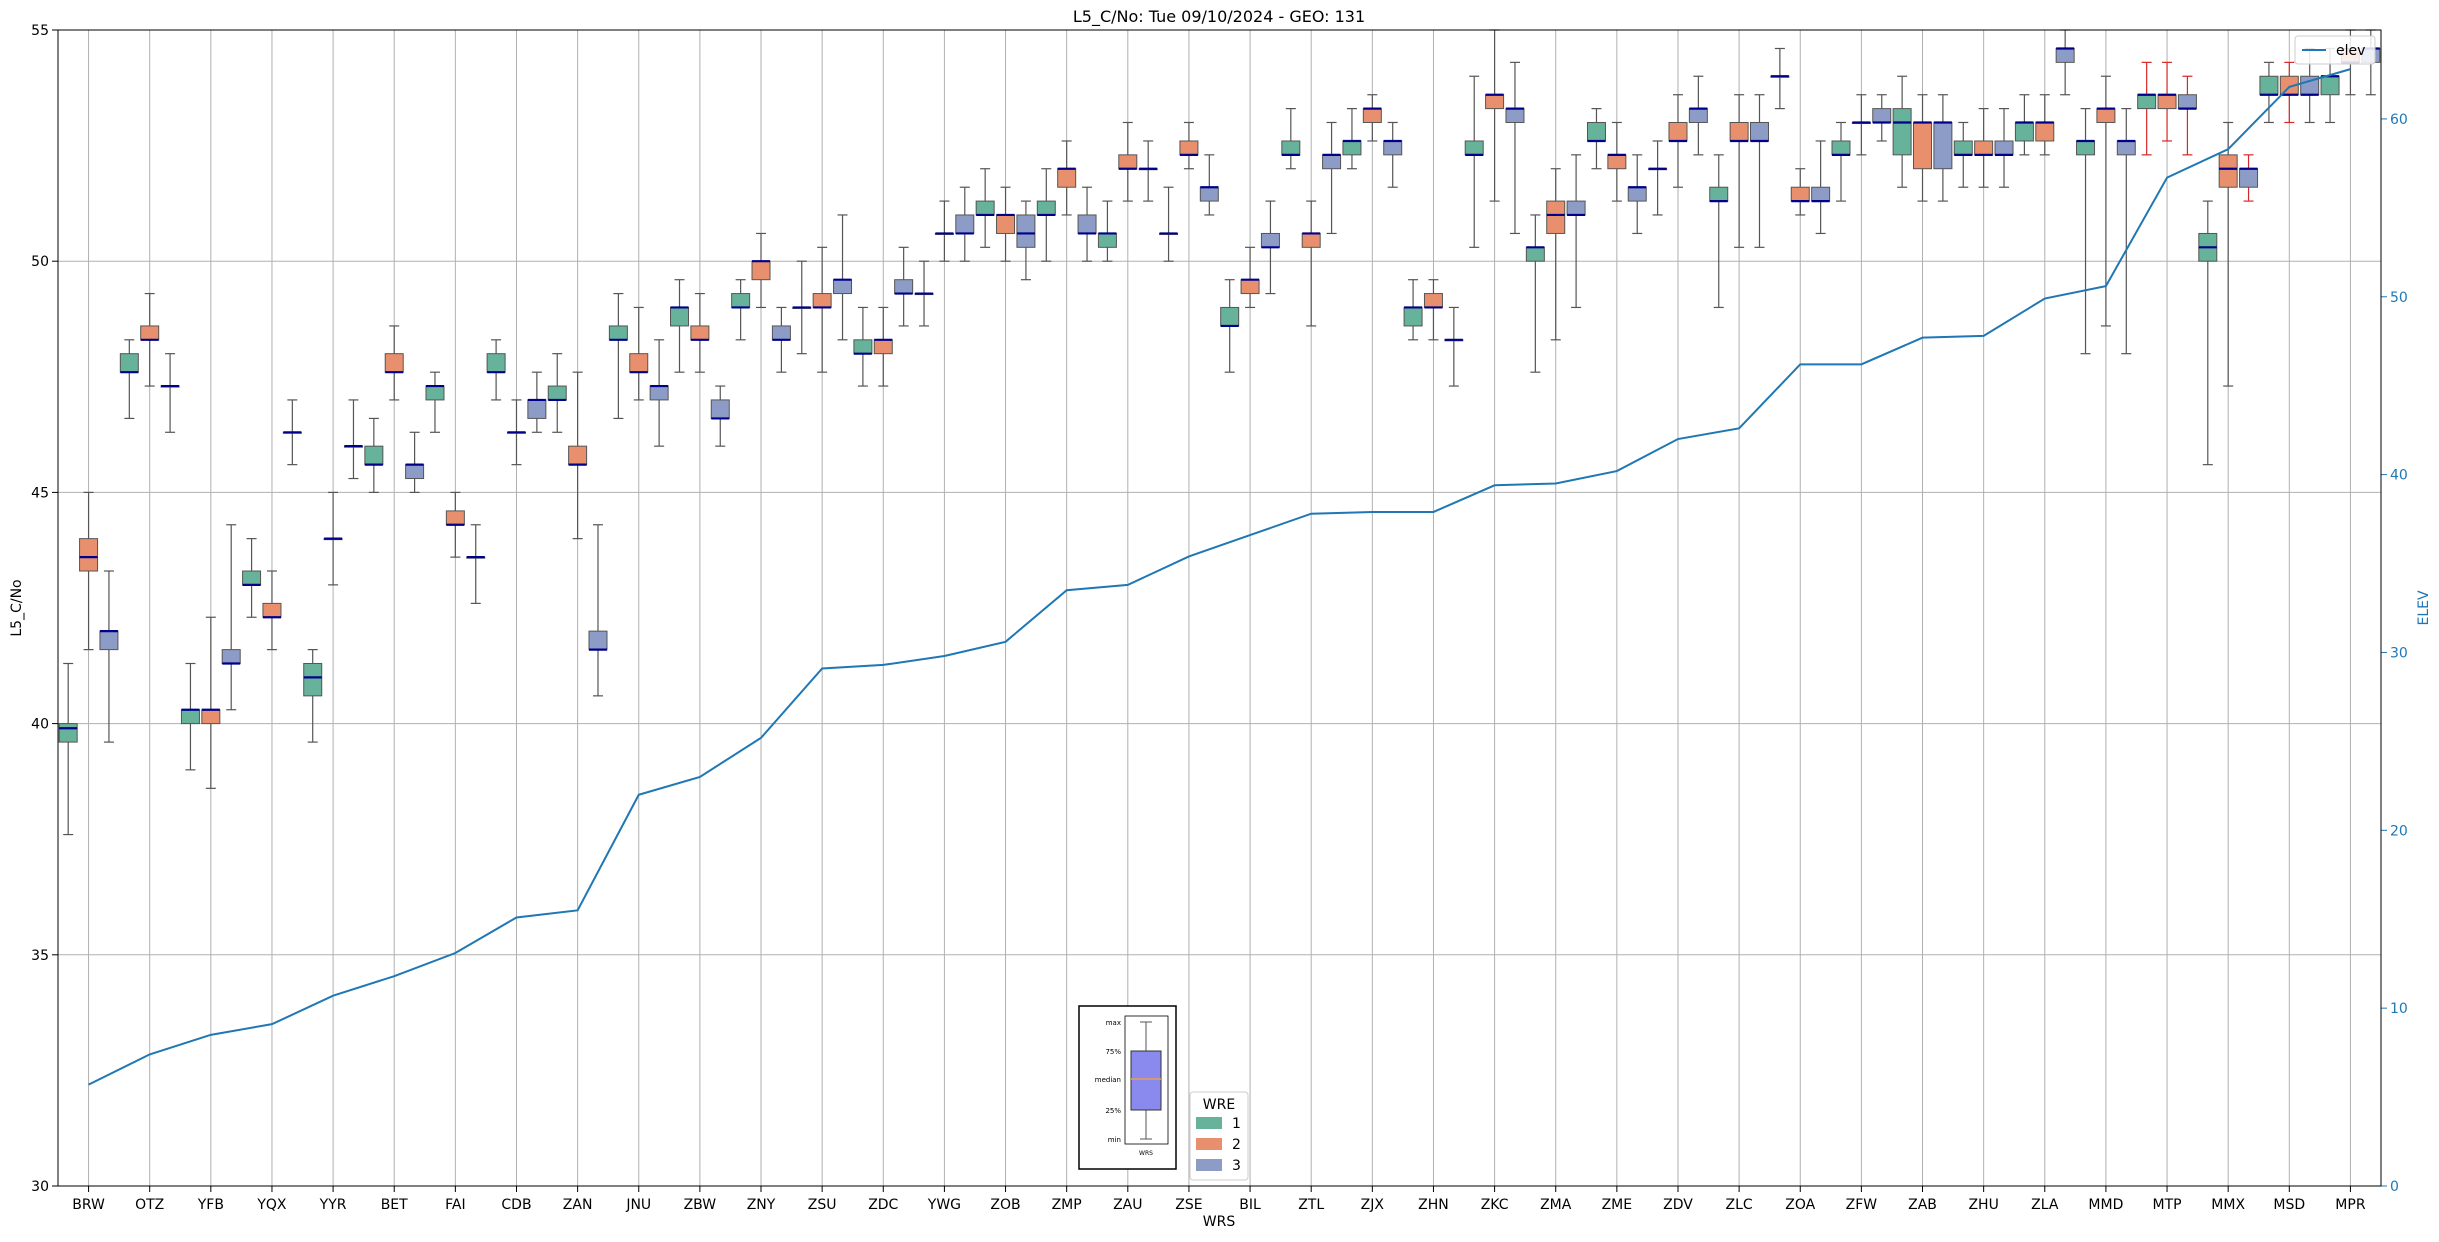 The height and width of the screenshot is (1242, 2439). What do you see at coordinates (578, 1205) in the screenshot?
I see `x-tick-label-zan: ZAN` at bounding box center [578, 1205].